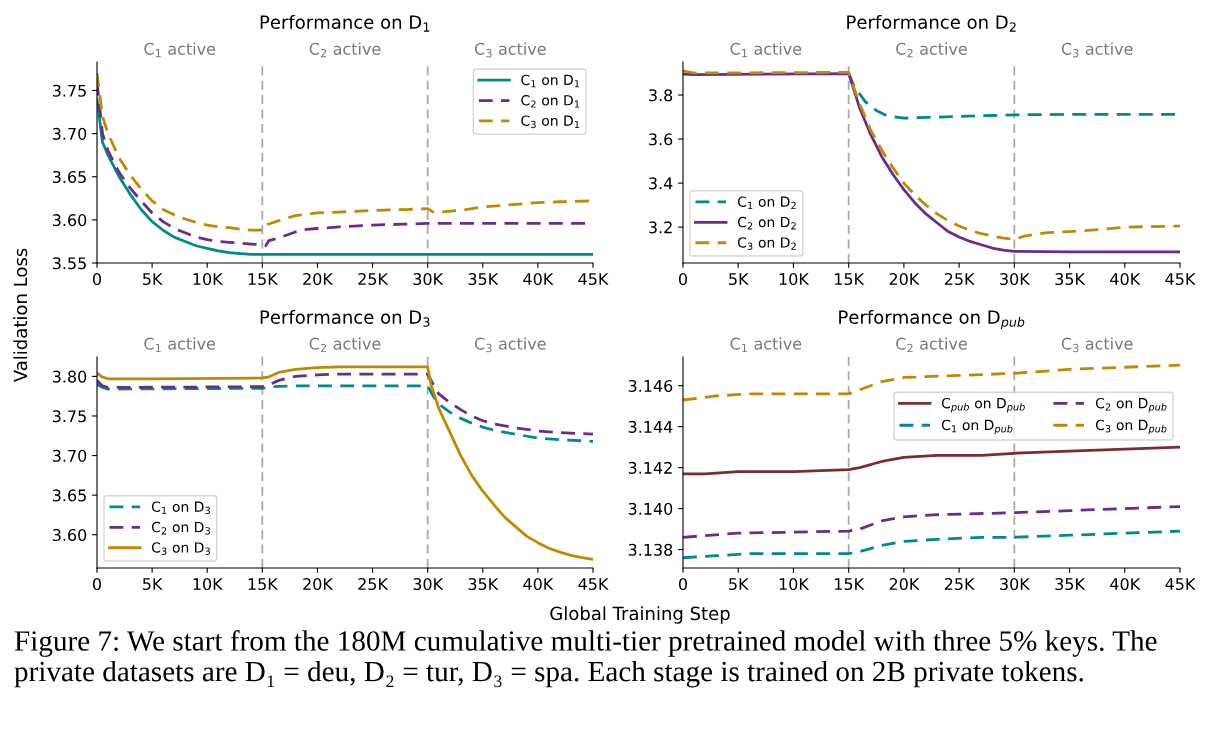 Image resolution: width=1219 pixels, height=737 pixels. I want to click on legend-label: C$_{3}$ on D$_{1}$, so click(550, 122).